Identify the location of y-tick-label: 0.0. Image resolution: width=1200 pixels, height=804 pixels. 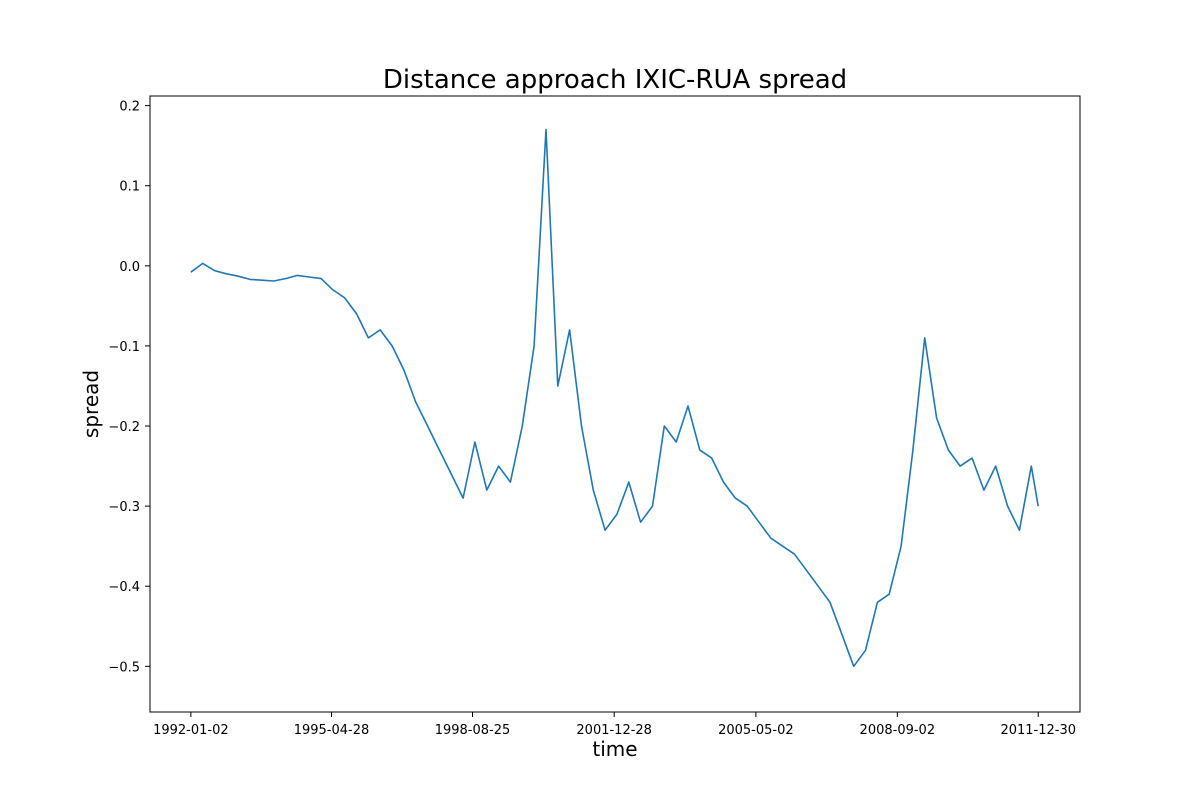
(129, 267).